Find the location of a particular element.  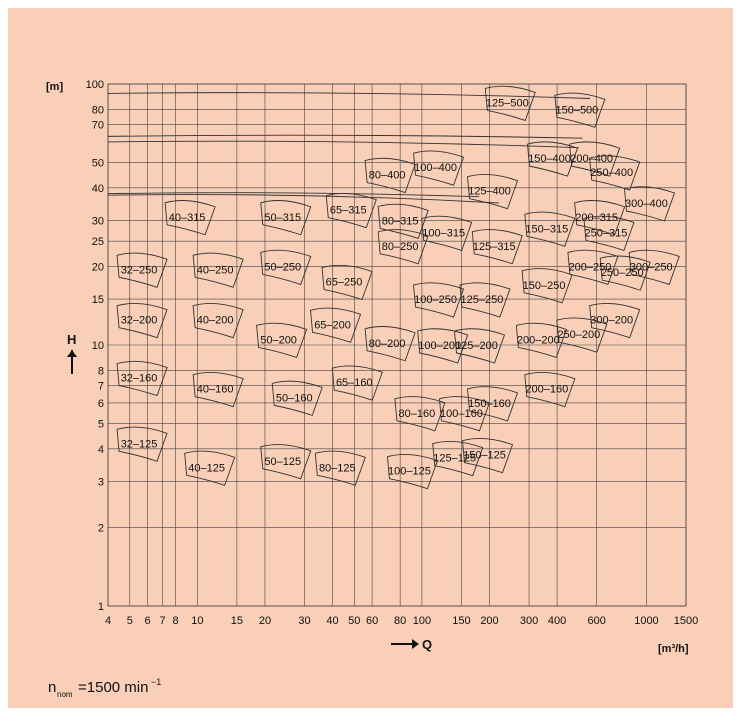

x-tick-label-100: 100 is located at coordinates (422, 621).